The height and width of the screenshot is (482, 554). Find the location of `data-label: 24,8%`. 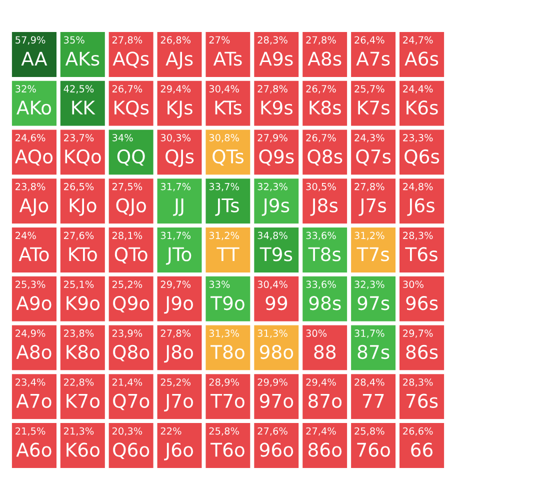

data-label: 24,8% is located at coordinates (418, 187).